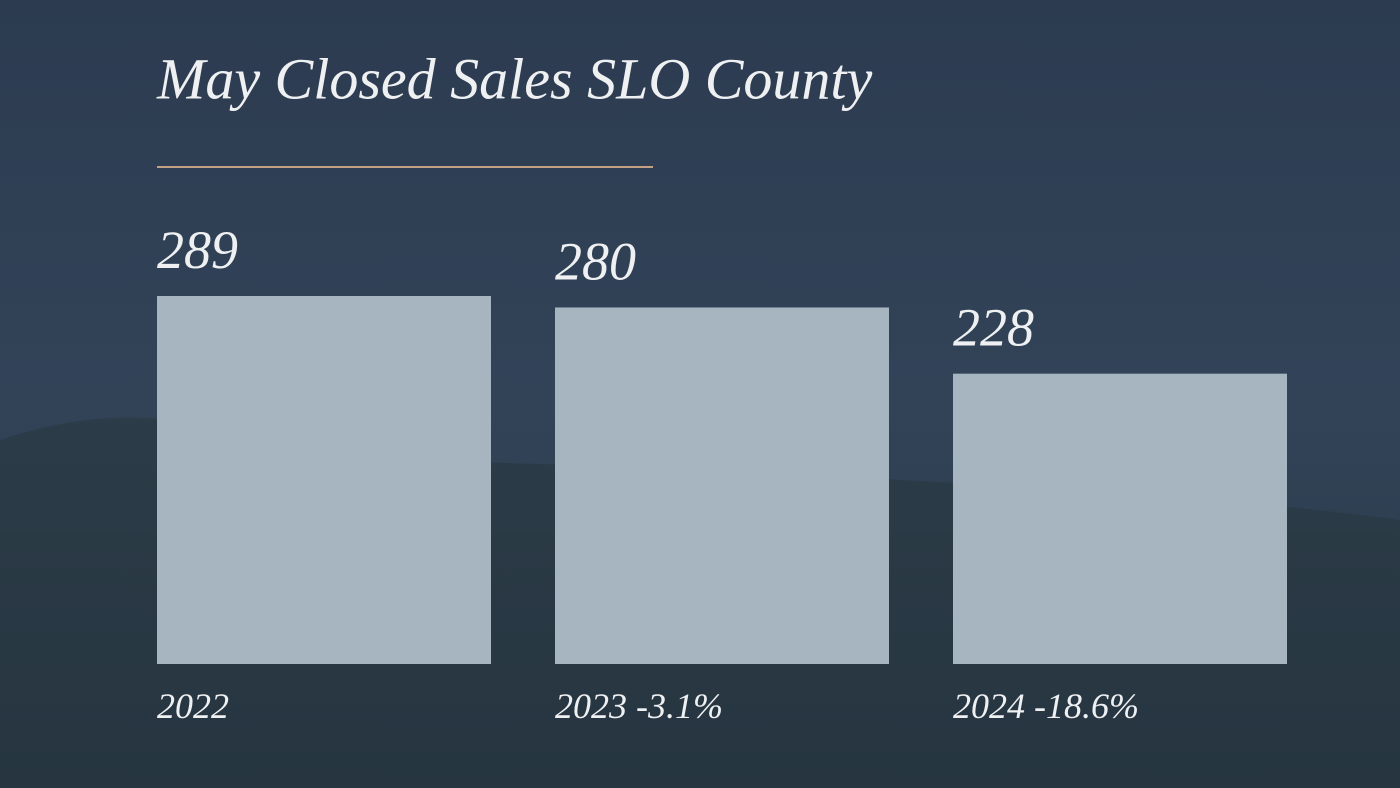  I want to click on value-label: 228, so click(993, 328).